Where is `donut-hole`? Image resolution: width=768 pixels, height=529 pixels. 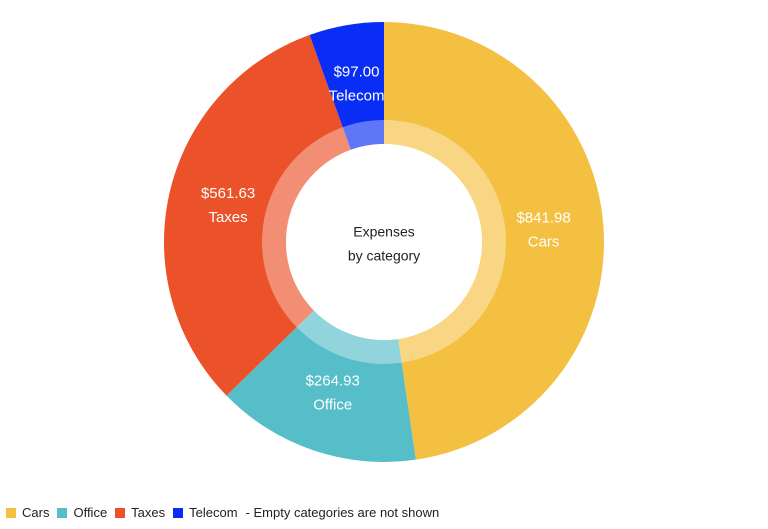 donut-hole is located at coordinates (384, 242).